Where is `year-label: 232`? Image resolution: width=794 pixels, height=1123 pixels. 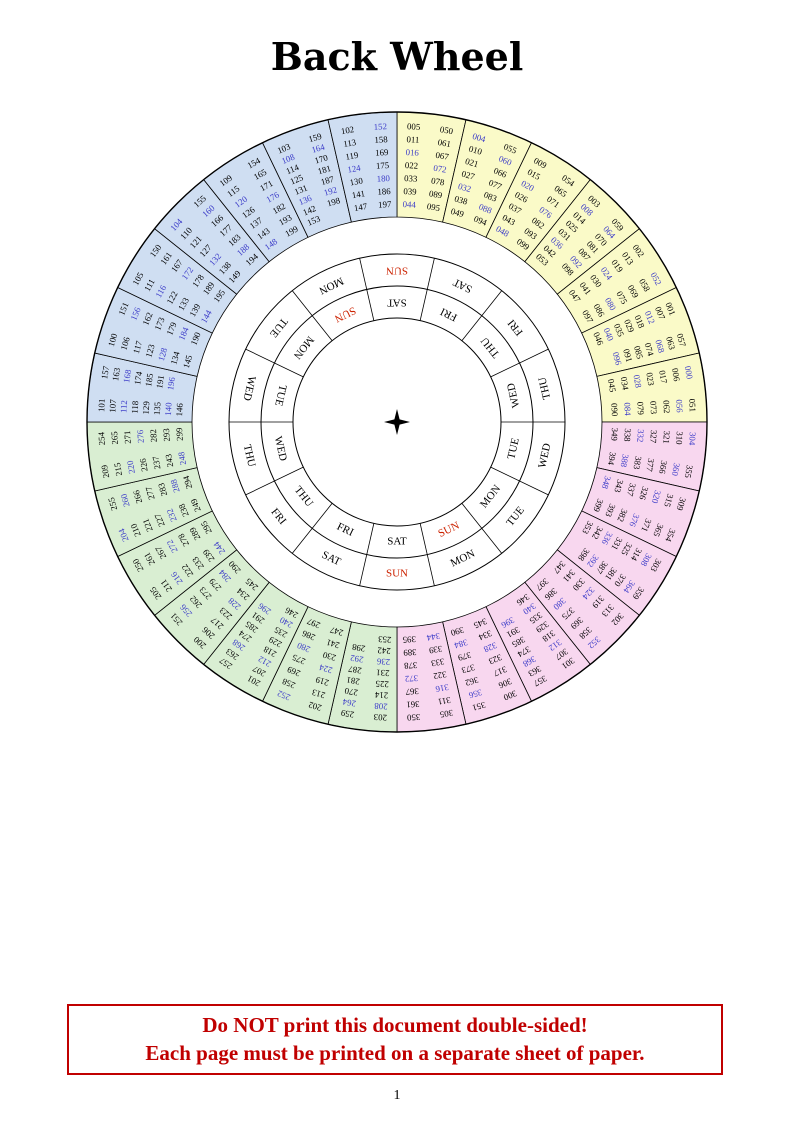
year-label: 232 is located at coordinates (171, 515).